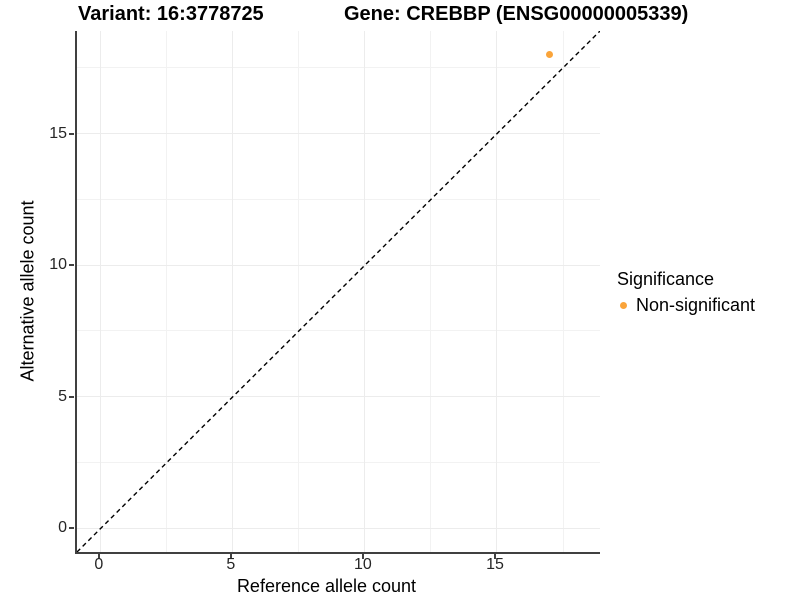 This screenshot has width=800, height=600. I want to click on legend-item: Non-significant, so click(686, 305).